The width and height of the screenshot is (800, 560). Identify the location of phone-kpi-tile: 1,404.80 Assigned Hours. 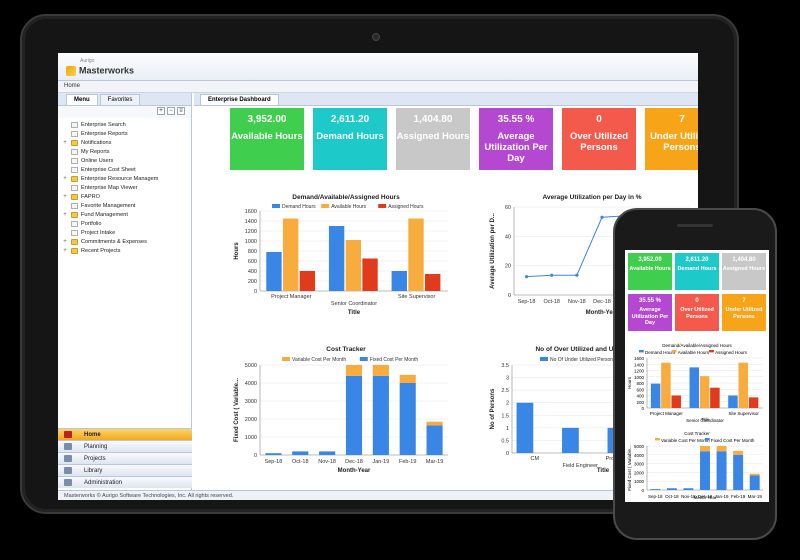
(744, 271).